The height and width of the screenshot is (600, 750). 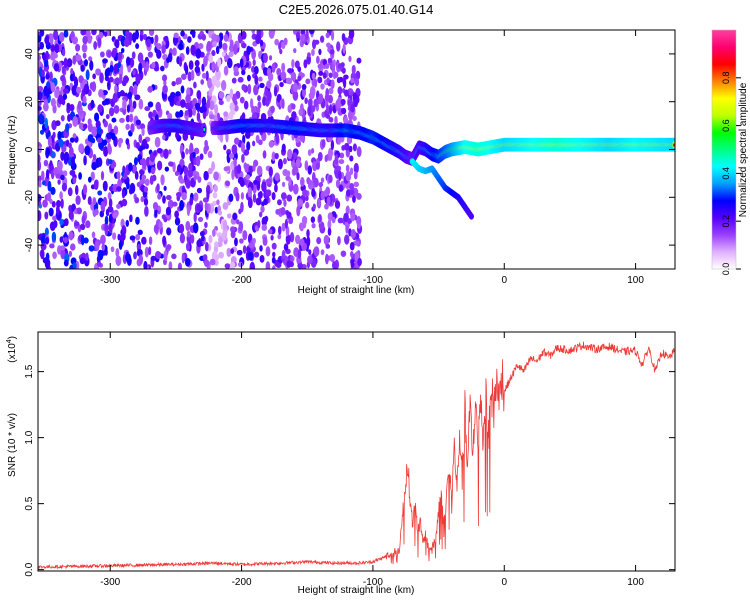 I want to click on x-tick-label: 100, so click(x=635, y=280).